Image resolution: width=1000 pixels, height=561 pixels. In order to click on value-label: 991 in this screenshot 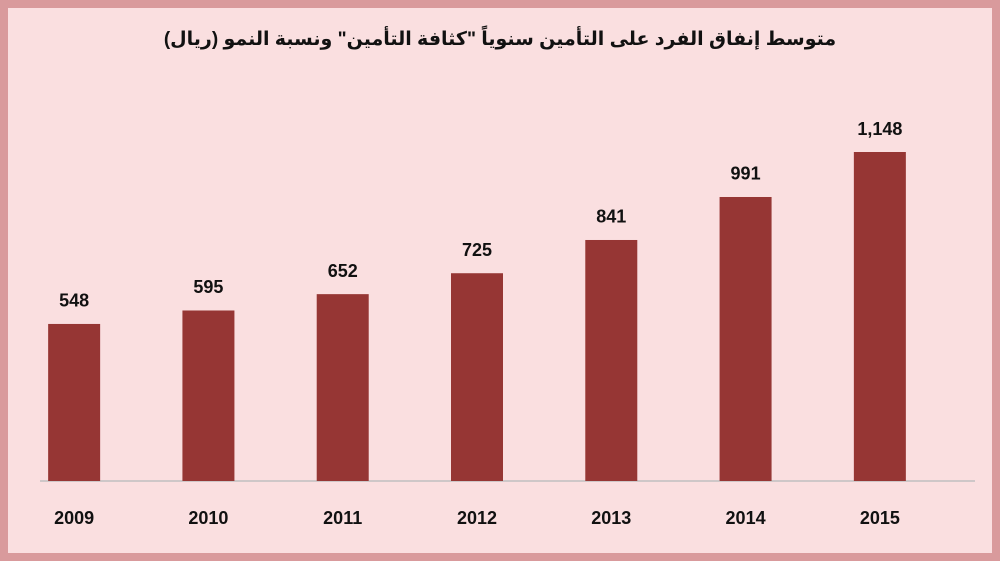, I will do `click(746, 174)`.